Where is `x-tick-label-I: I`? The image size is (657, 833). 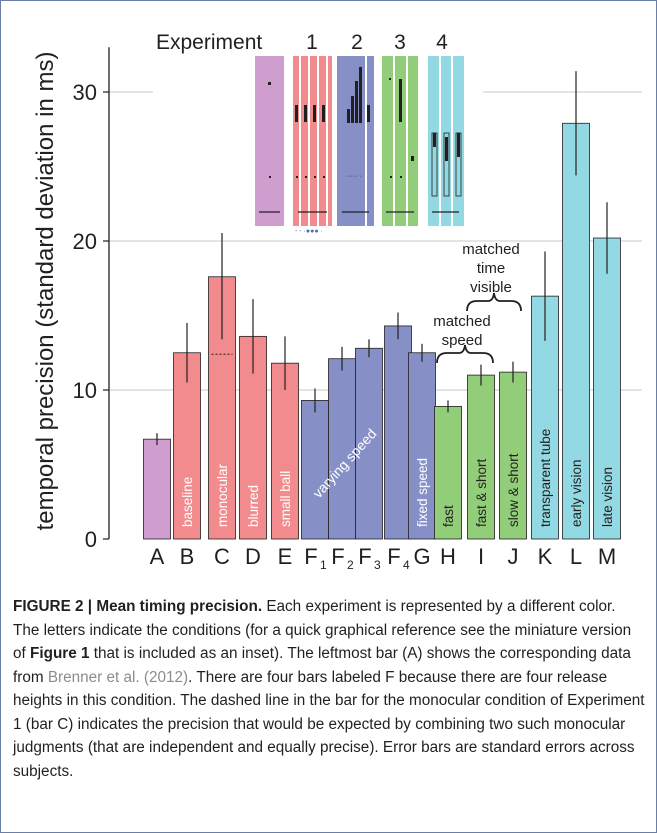 x-tick-label-I: I is located at coordinates (481, 556).